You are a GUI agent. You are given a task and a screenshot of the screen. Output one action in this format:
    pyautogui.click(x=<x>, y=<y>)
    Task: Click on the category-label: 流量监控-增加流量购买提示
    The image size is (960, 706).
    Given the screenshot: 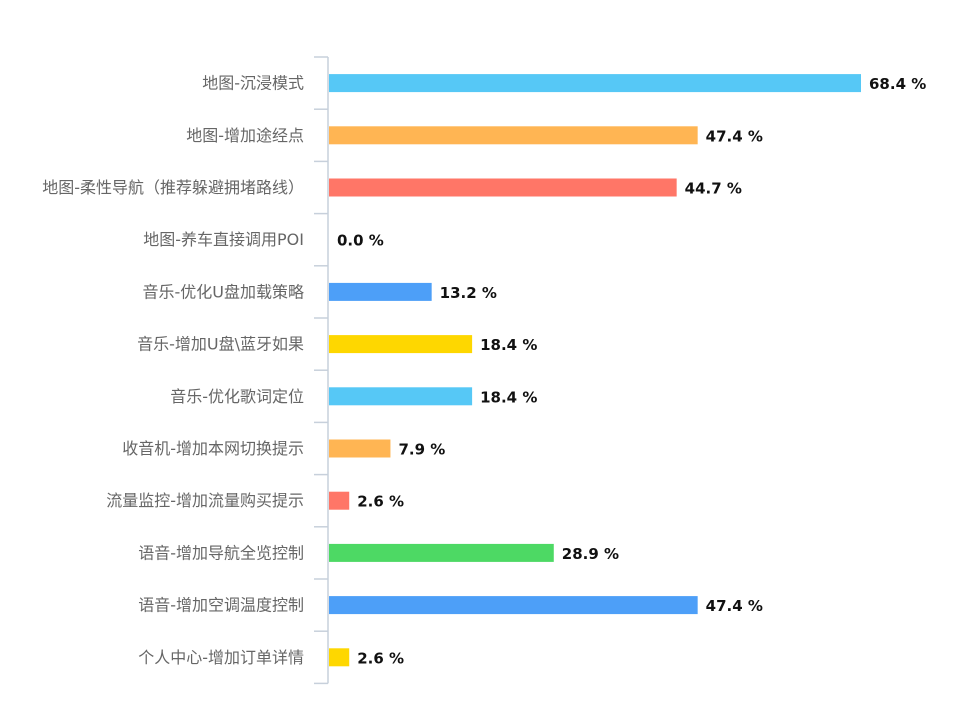 What is the action you would take?
    pyautogui.click(x=205, y=500)
    